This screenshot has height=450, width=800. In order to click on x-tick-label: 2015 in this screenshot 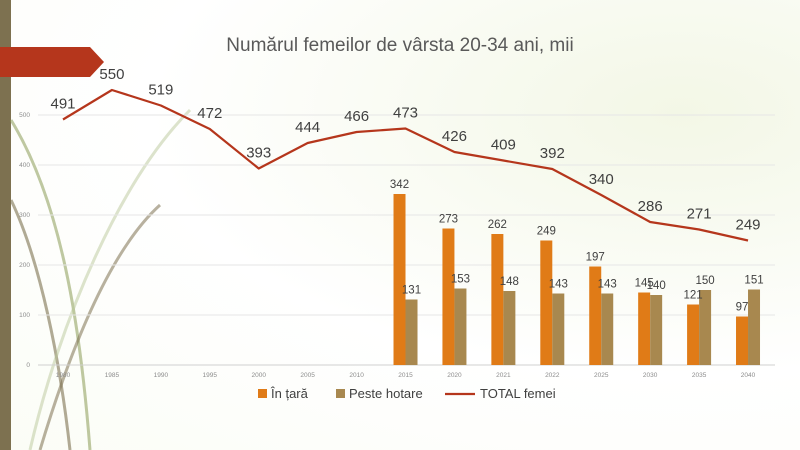, I will do `click(405, 375)`.